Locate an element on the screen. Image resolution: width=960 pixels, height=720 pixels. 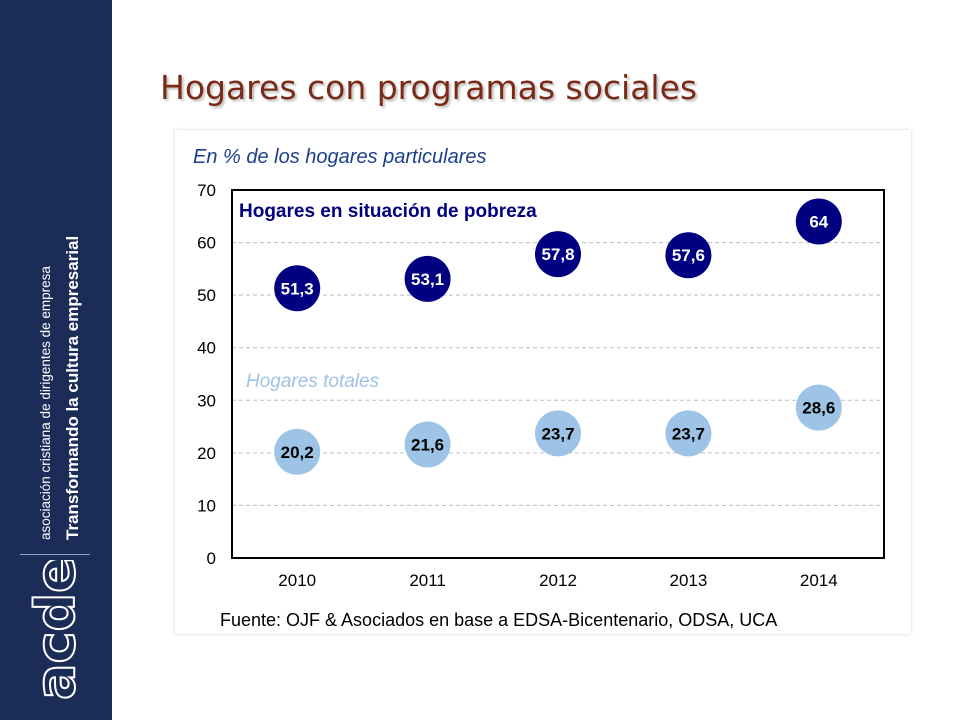
data-label: 51,3 is located at coordinates (297, 288).